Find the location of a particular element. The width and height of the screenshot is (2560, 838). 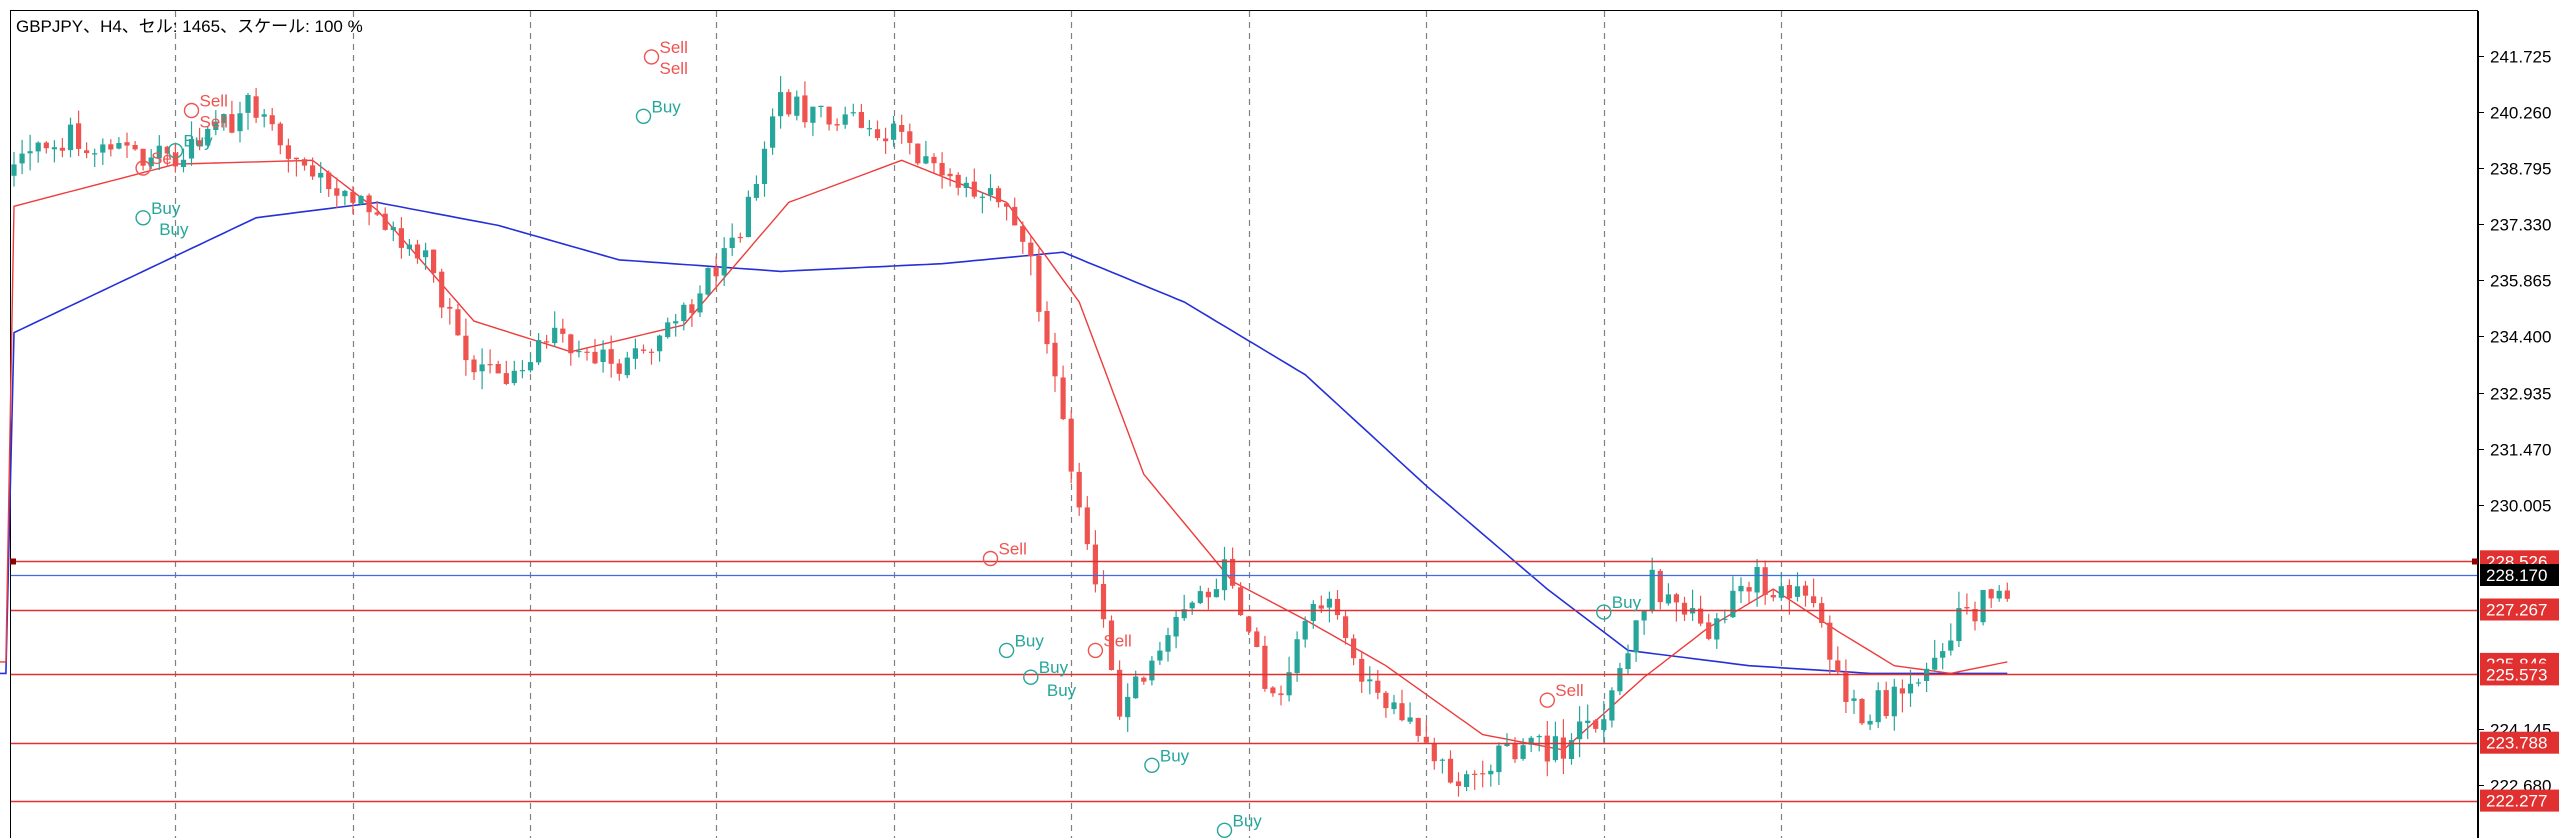

price-tick-label: 230.005 is located at coordinates (2520, 506).